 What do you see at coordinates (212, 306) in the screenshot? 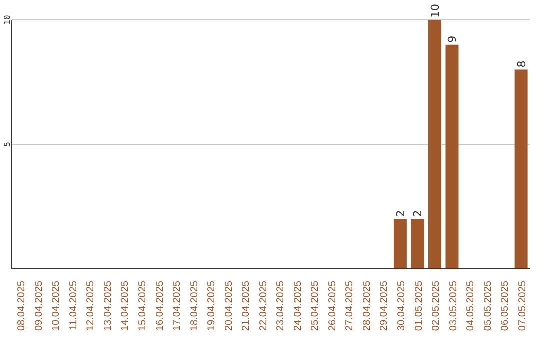
I see `x-tick-label: 19.04.2025` at bounding box center [212, 306].